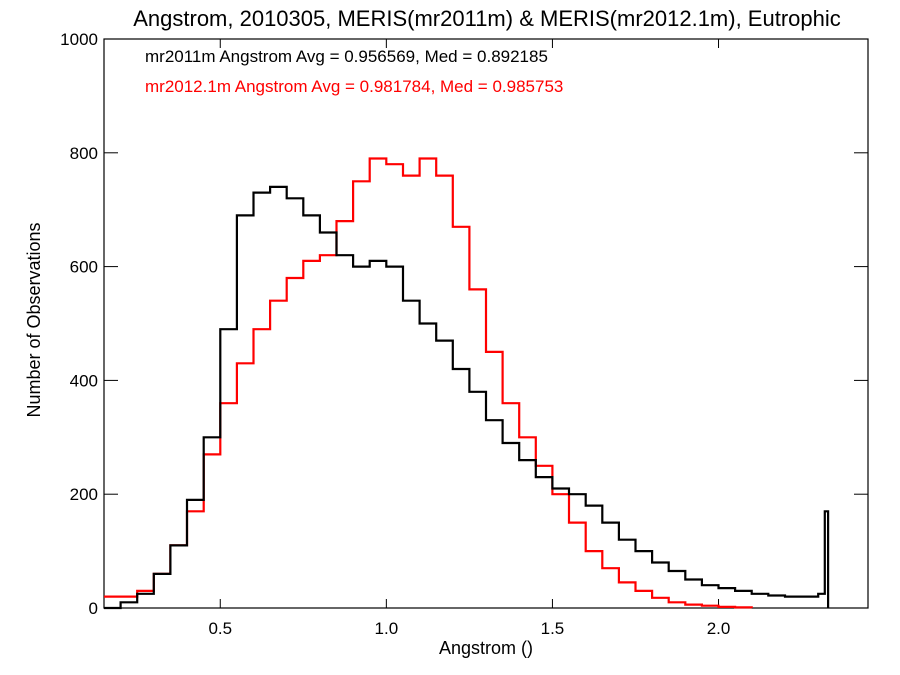 The width and height of the screenshot is (900, 675). Describe the element at coordinates (553, 628) in the screenshot. I see `x-tick-label: 1.5` at that location.